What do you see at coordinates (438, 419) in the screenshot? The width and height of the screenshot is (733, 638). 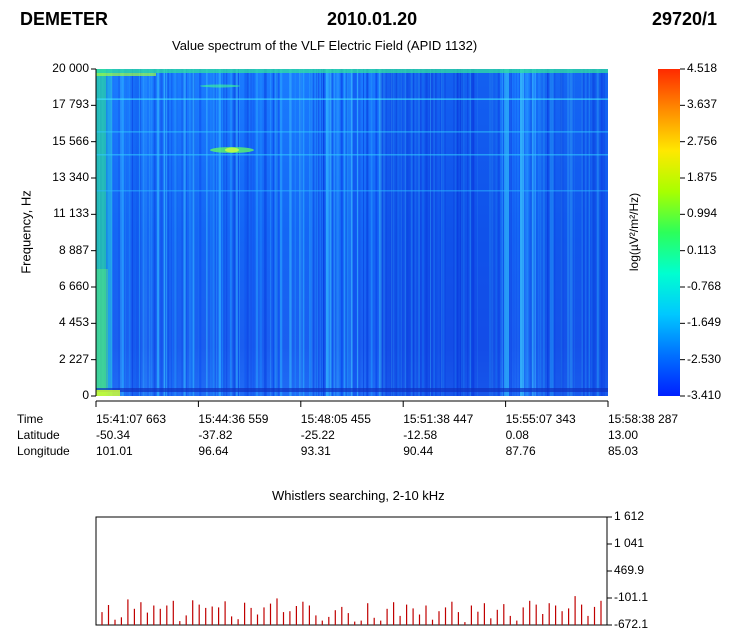 I see `info-cell-time: 15:51:38 447` at bounding box center [438, 419].